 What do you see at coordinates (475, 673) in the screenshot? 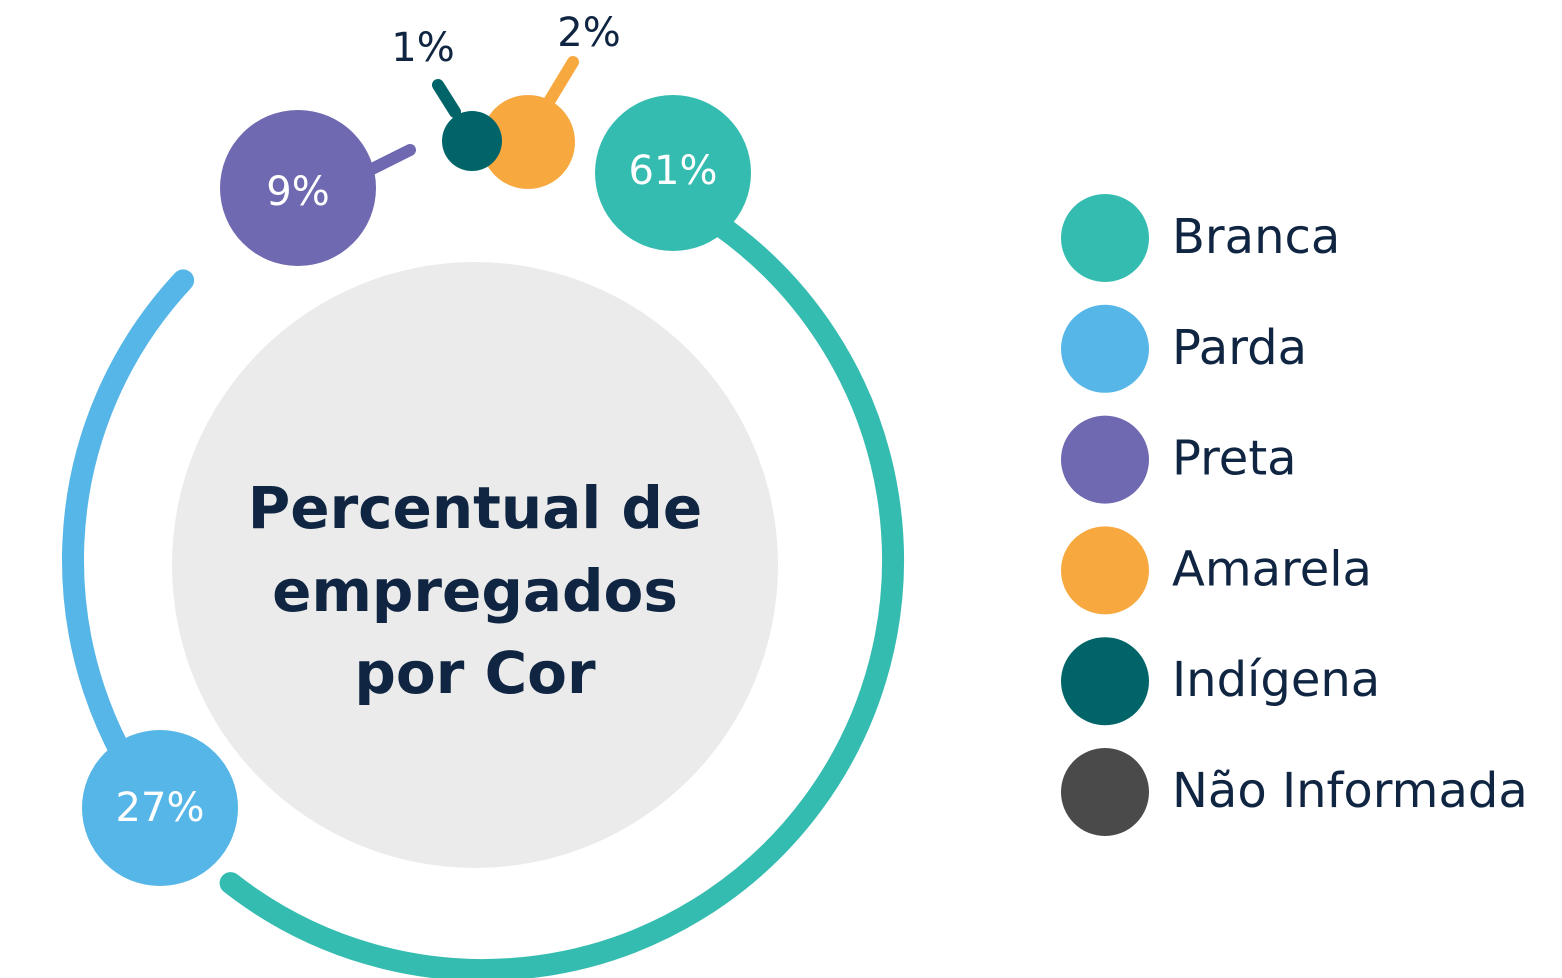
I see `chart-title: por Cor` at bounding box center [475, 673].